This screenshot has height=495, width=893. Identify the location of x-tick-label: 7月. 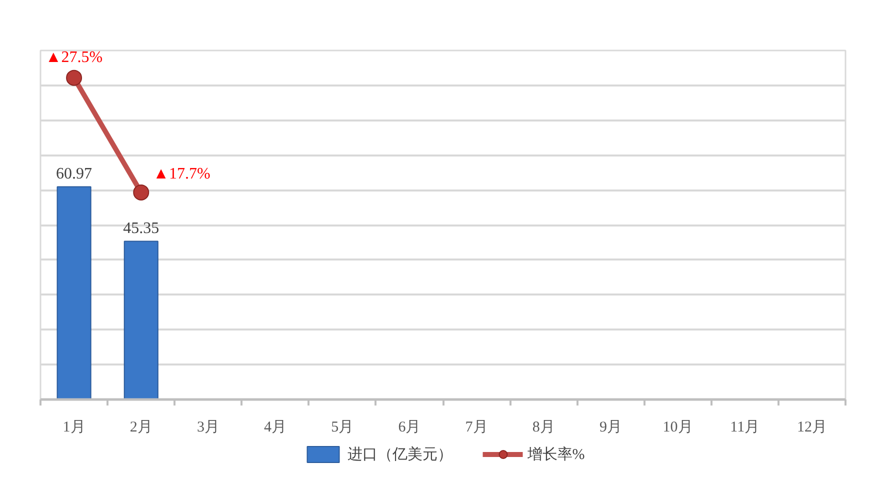
(476, 428).